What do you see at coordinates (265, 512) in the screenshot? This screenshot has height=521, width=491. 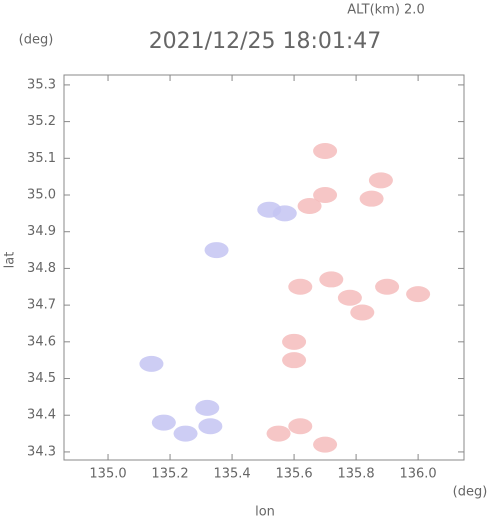 I see `x-axis-label: lon` at bounding box center [265, 512].